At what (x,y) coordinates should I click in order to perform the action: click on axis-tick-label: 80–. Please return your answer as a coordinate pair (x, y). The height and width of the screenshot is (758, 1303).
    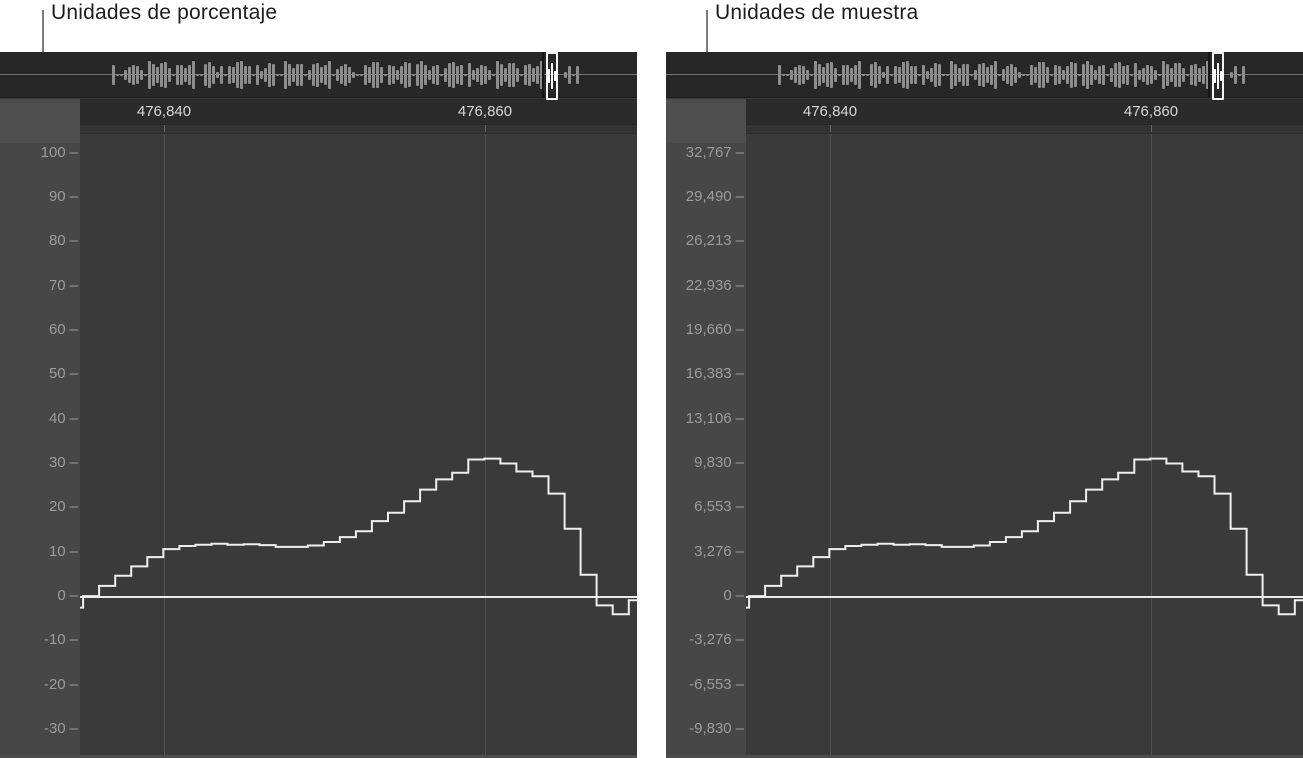
    Looking at the image, I should click on (63, 241).